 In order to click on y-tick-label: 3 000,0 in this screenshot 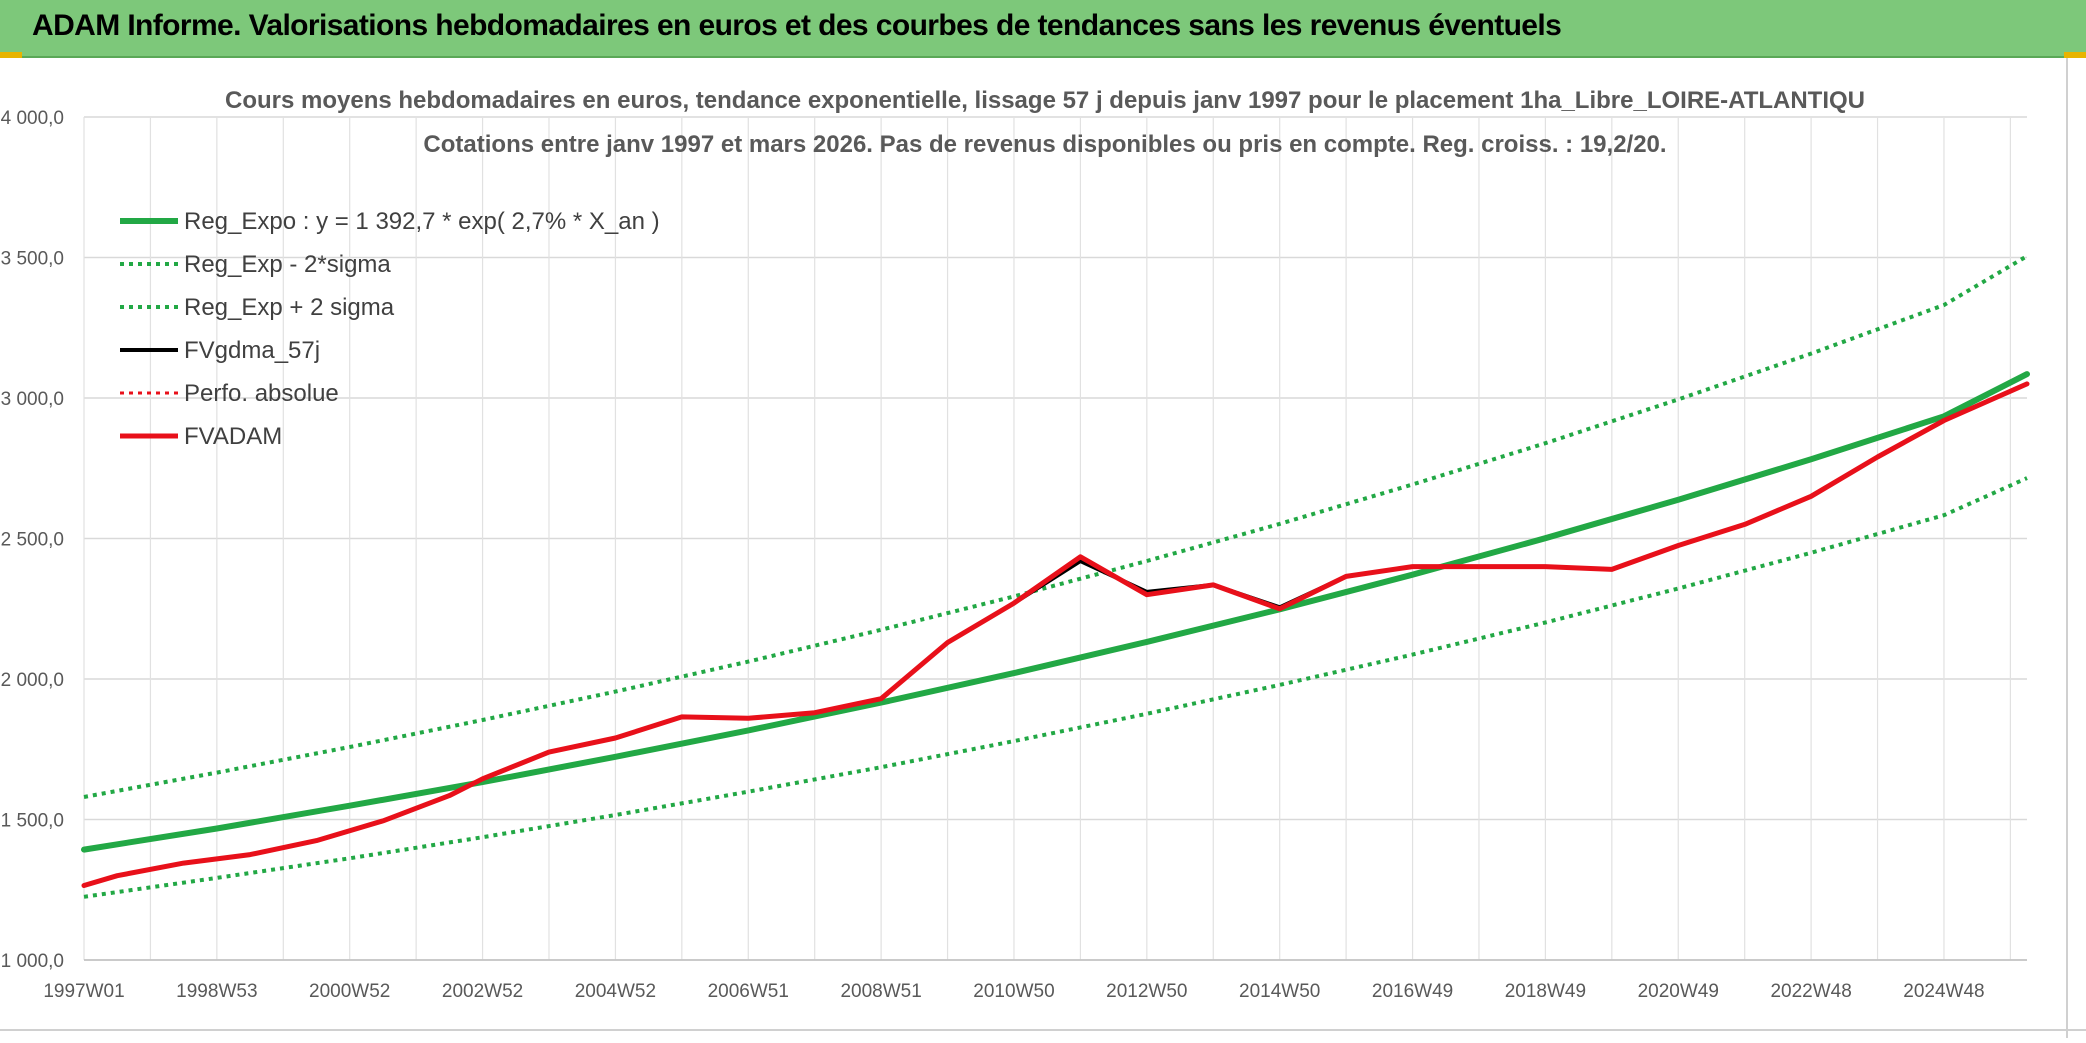, I will do `click(32, 399)`.